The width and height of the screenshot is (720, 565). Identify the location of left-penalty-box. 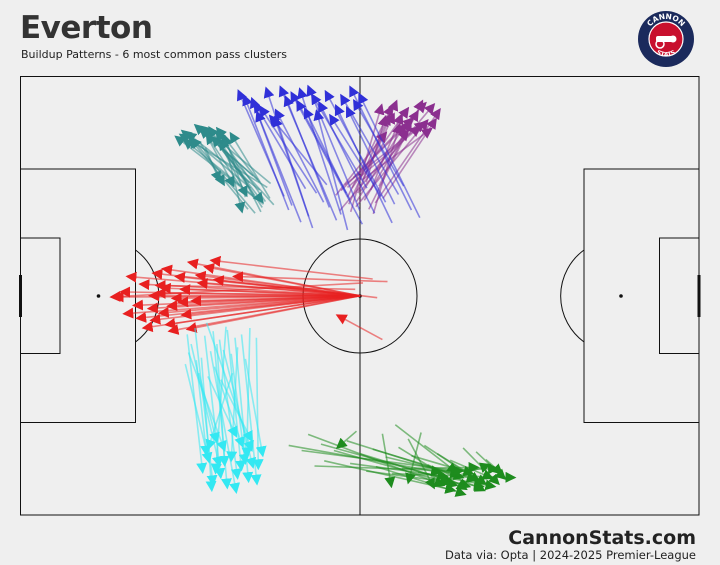
(78, 295).